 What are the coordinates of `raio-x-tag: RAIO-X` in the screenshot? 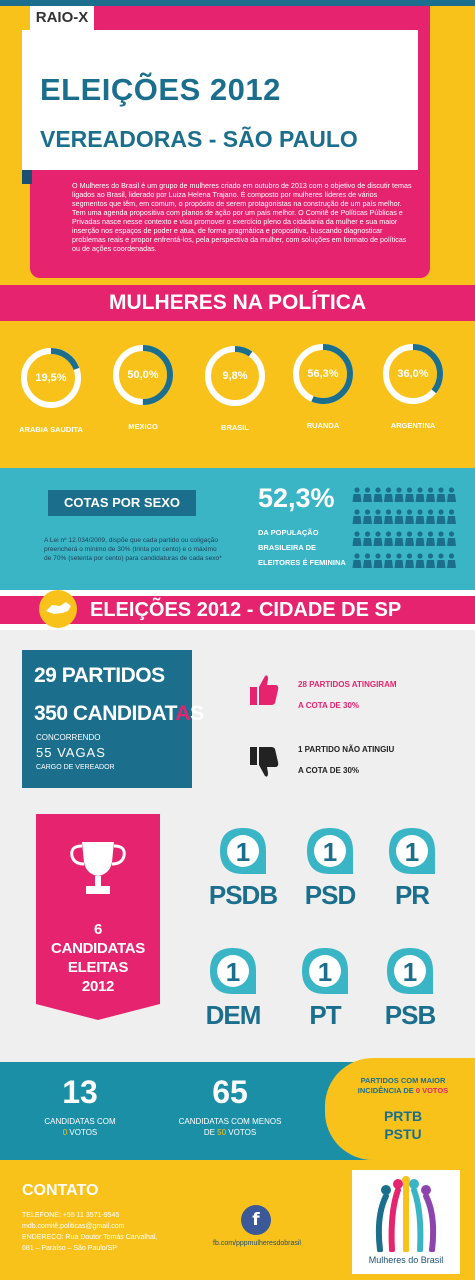 It's located at (62, 18).